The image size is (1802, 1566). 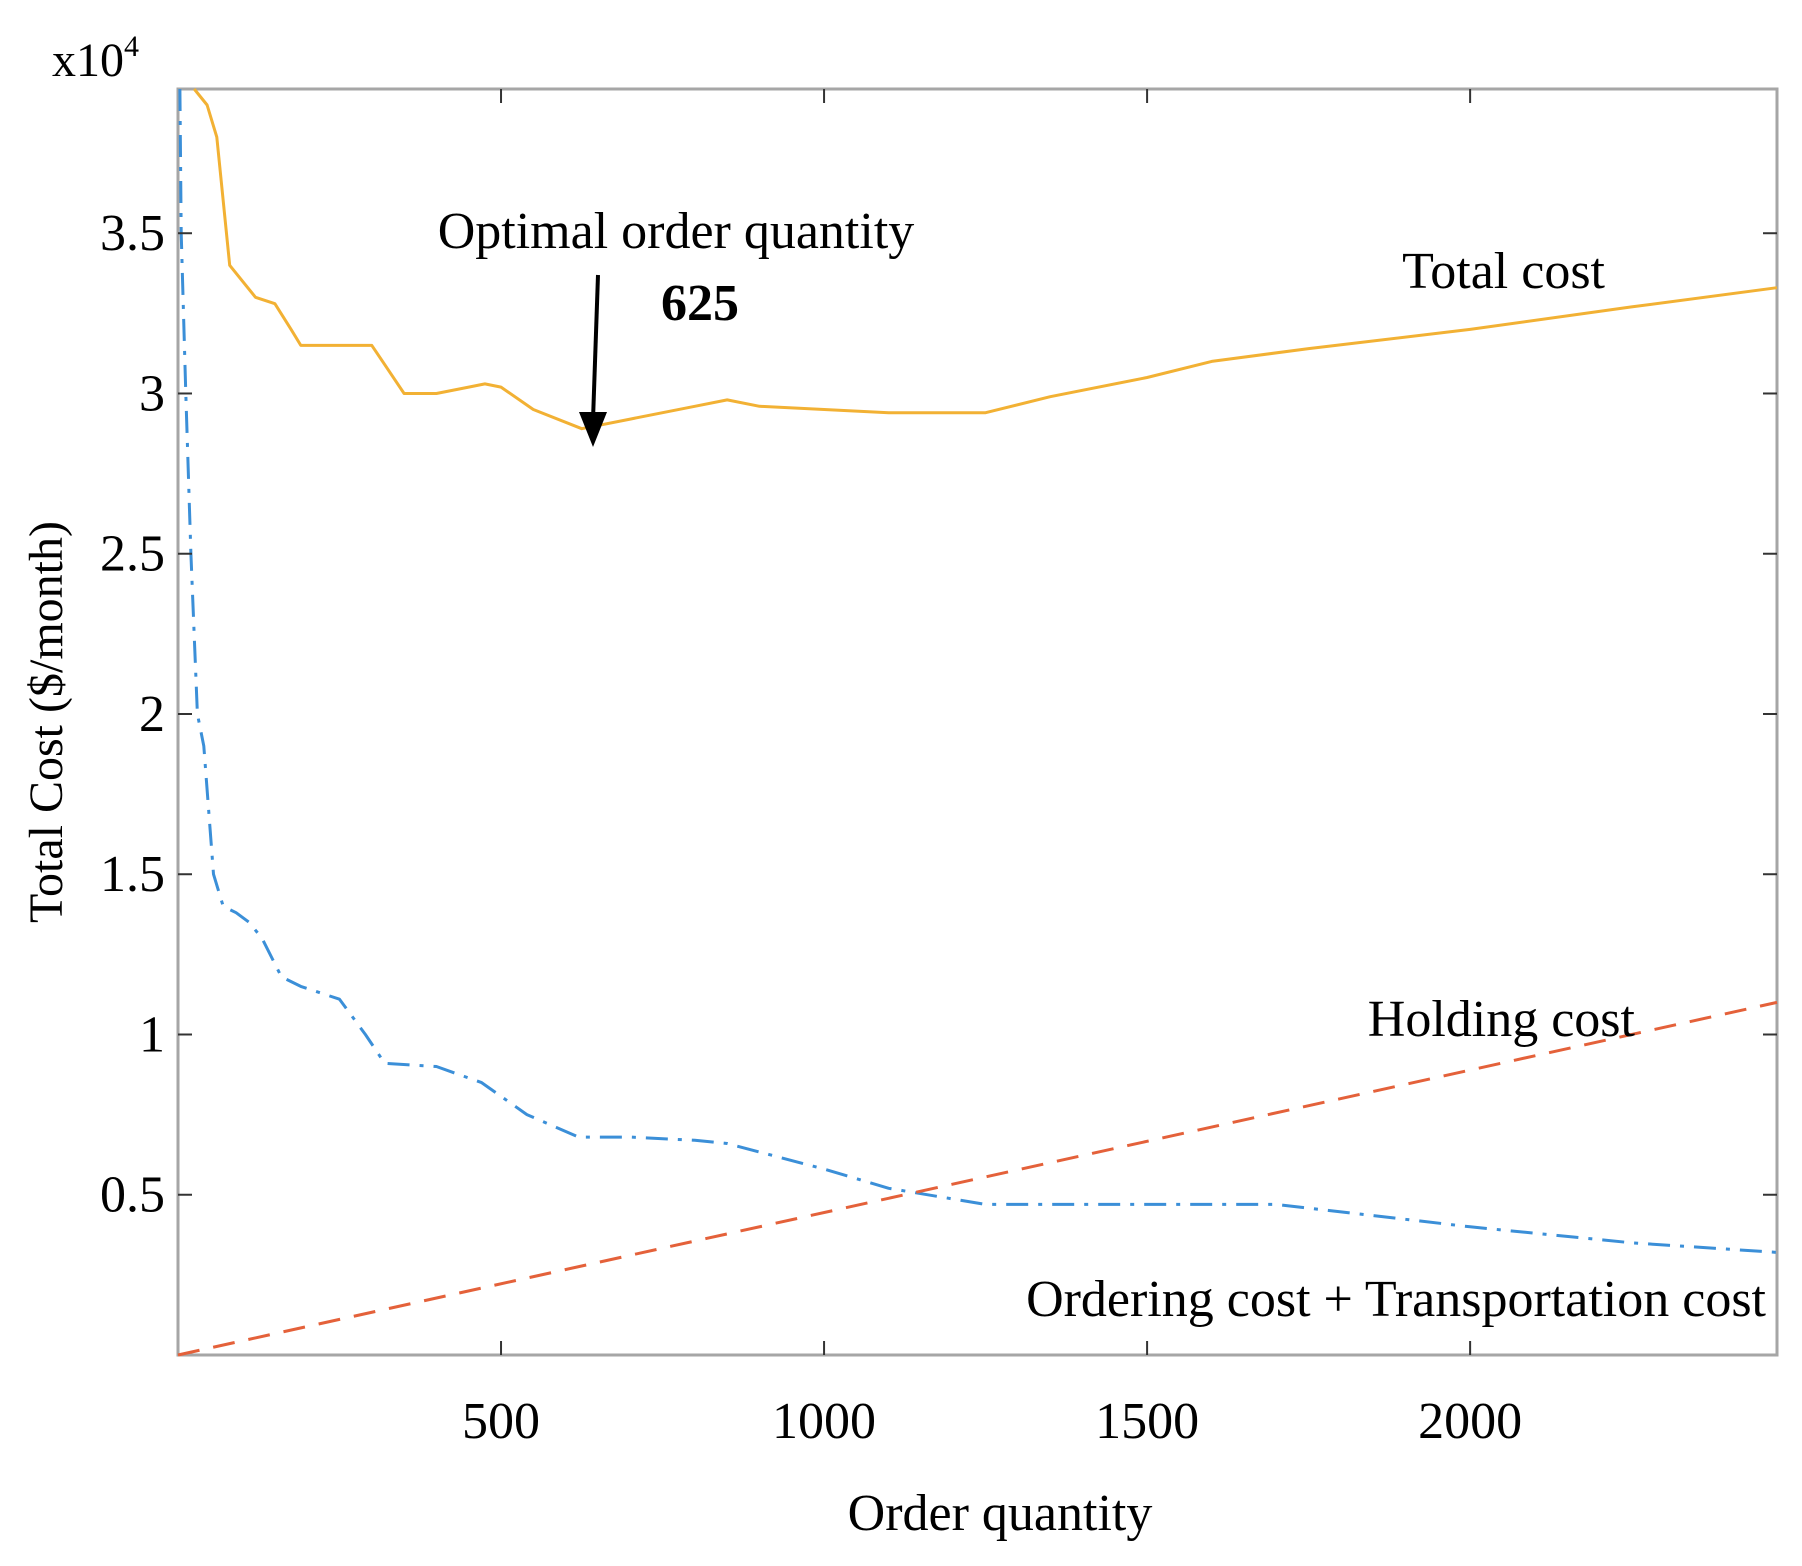 I want to click on y-axis-label: Total Cost ($/month), so click(x=46, y=722).